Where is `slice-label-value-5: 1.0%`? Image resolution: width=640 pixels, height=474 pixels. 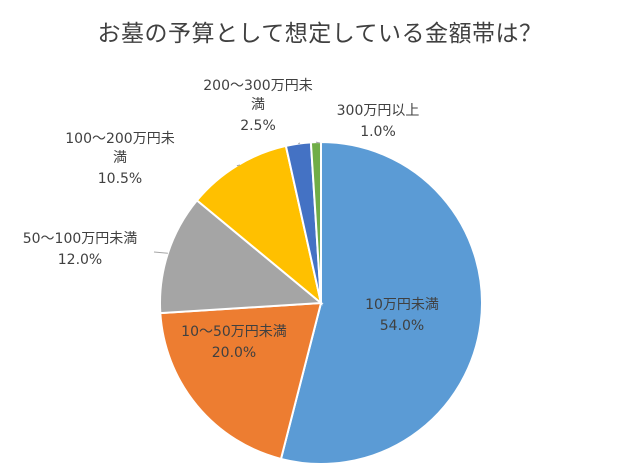
slice-label-value-5: 1.0% is located at coordinates (378, 132).